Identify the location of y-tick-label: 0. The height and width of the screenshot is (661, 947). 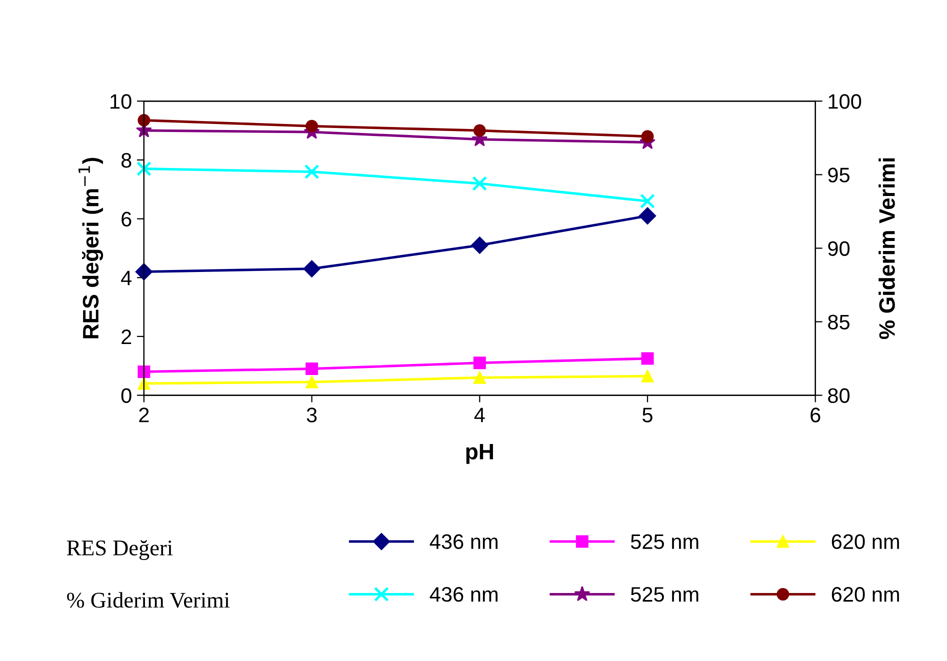
(126, 396).